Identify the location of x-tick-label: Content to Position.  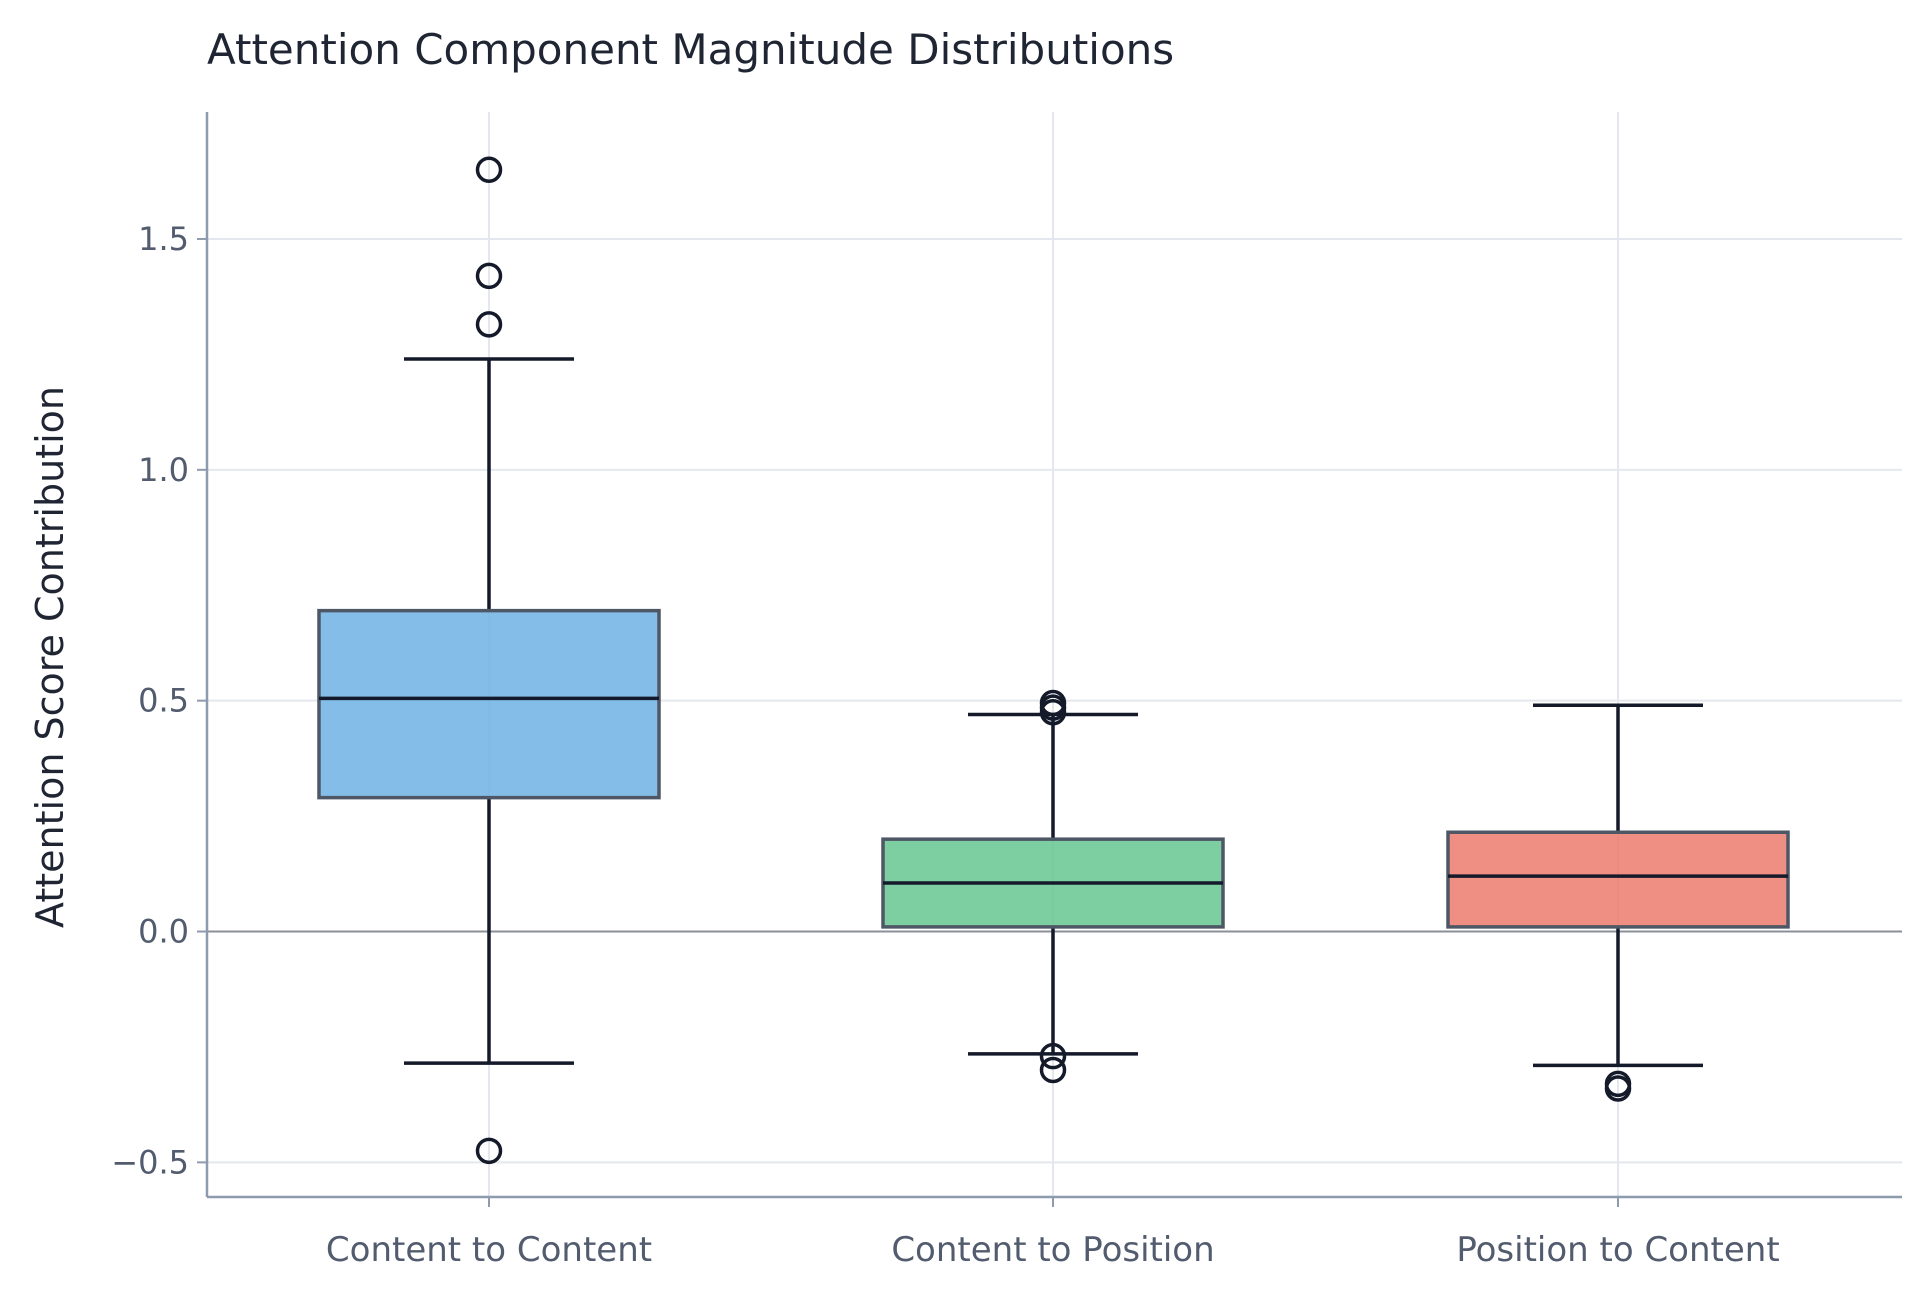
(1052, 1250).